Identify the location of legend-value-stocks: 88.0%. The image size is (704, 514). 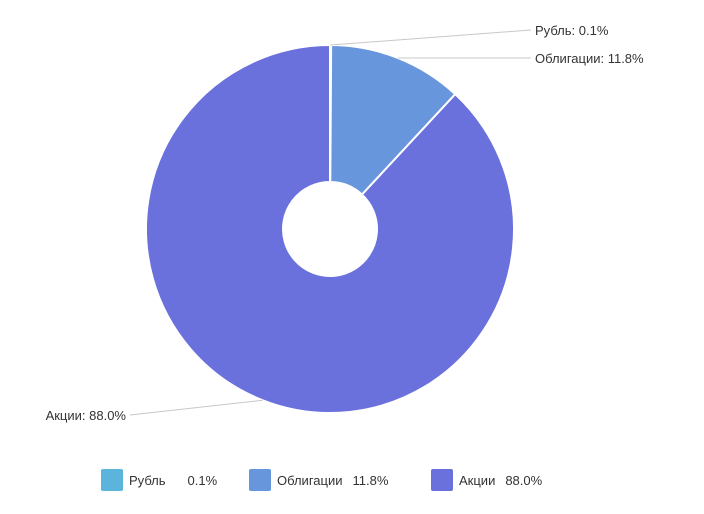
(524, 480).